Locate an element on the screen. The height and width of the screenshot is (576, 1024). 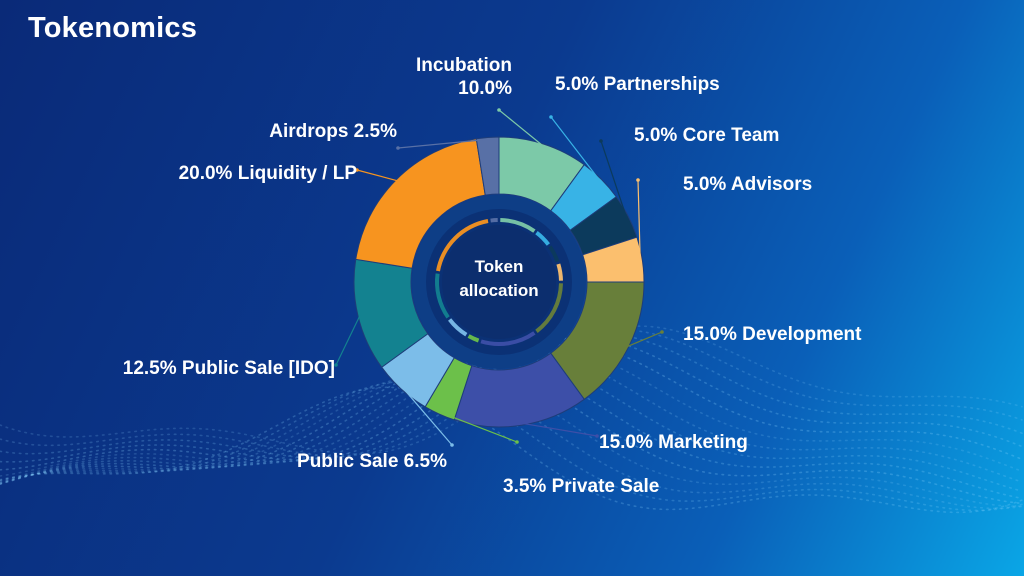
slice-label: 5.0% Core Team is located at coordinates (706, 135).